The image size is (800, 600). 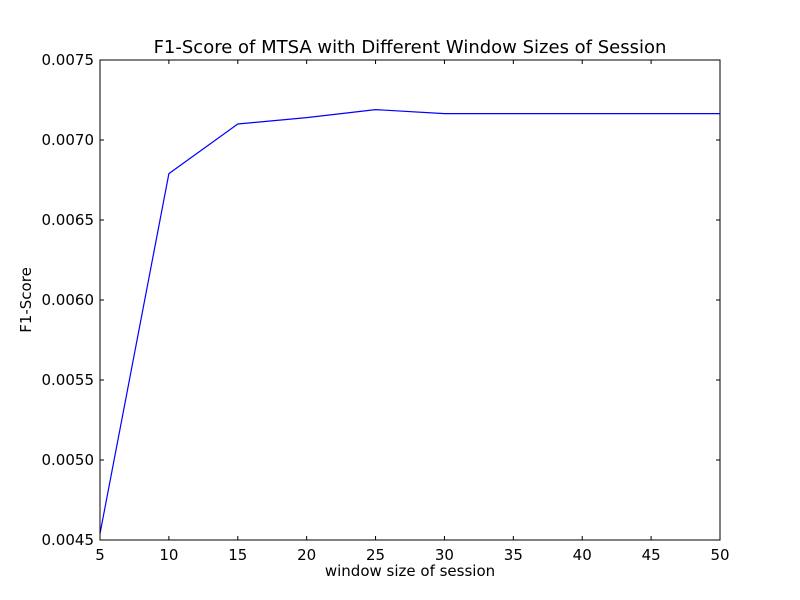 I want to click on y-tick-label: 0.0045, so click(x=68, y=540).